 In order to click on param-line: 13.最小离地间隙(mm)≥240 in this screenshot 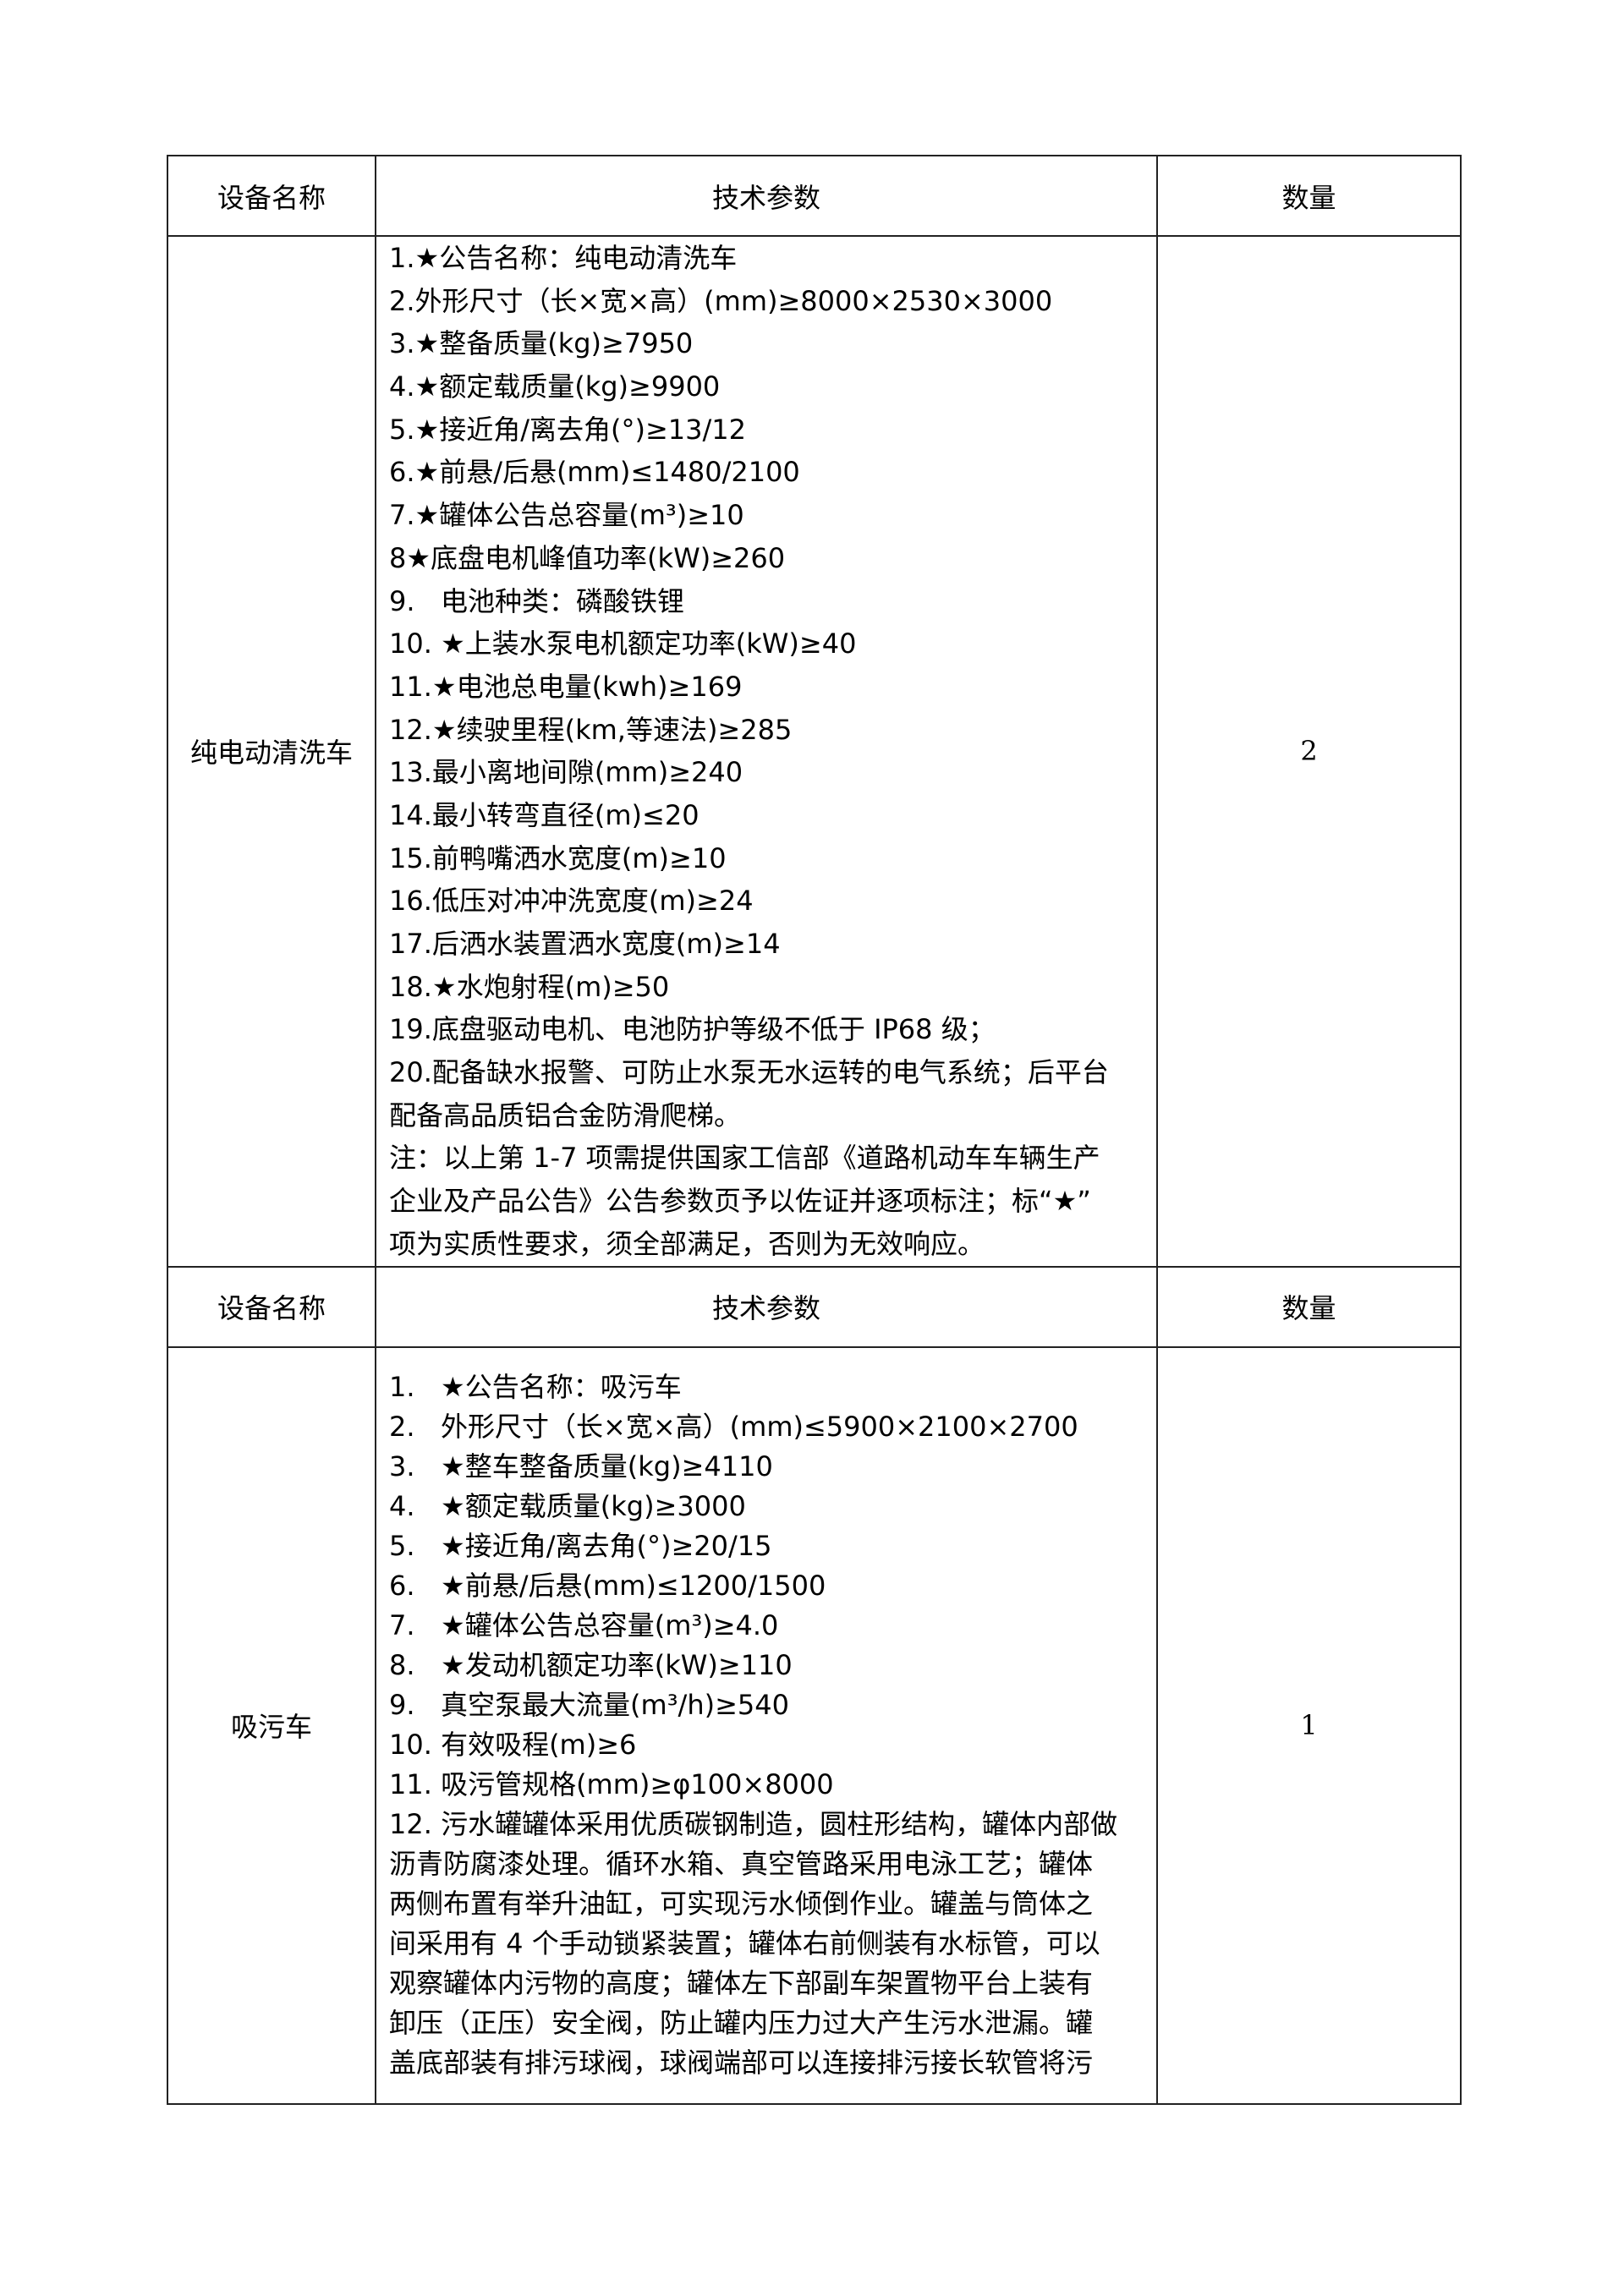, I will do `click(566, 773)`.